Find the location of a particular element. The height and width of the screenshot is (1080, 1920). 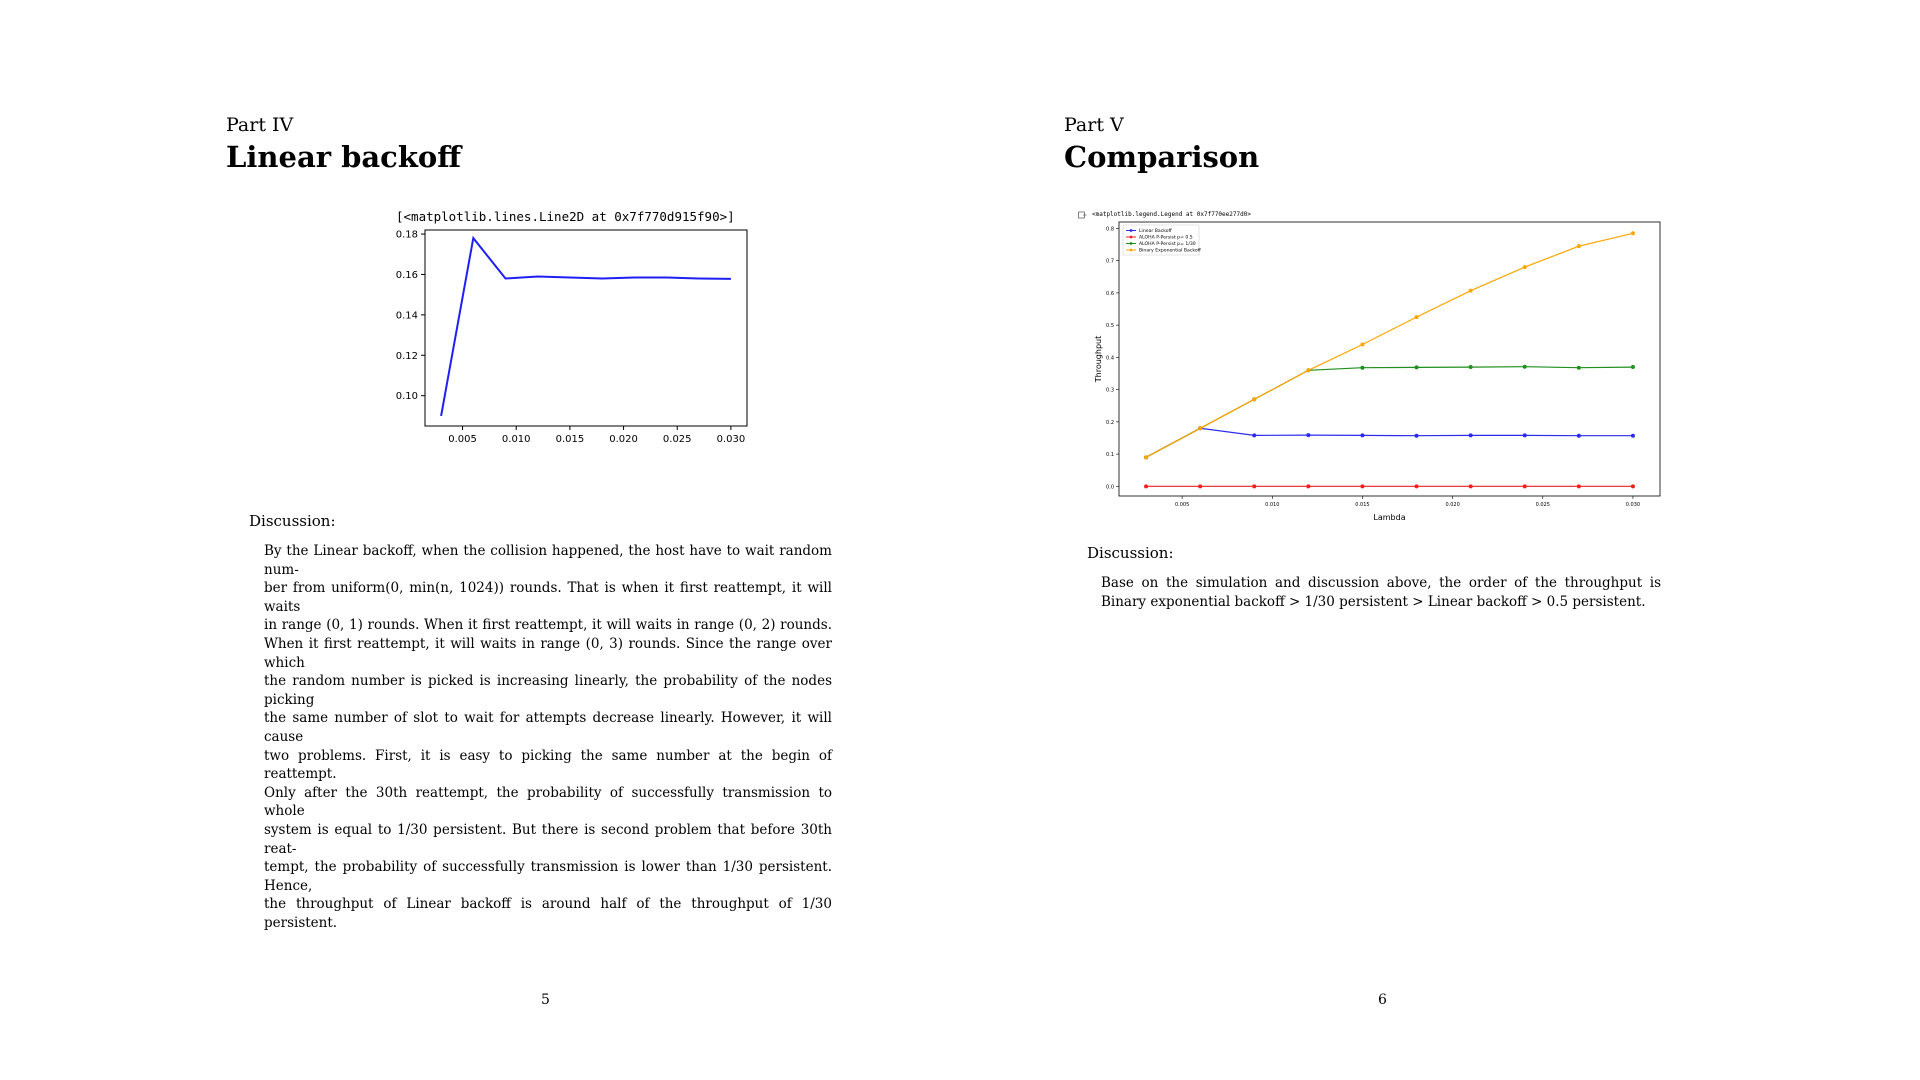

page-number: 5 is located at coordinates (545, 1000).